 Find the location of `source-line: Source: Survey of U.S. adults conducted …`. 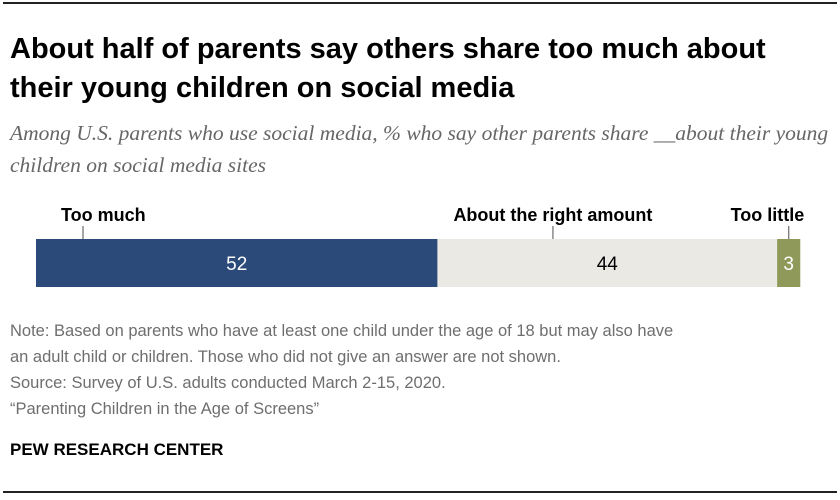

source-line: Source: Survey of U.S. adults conducted … is located at coordinates (228, 383).